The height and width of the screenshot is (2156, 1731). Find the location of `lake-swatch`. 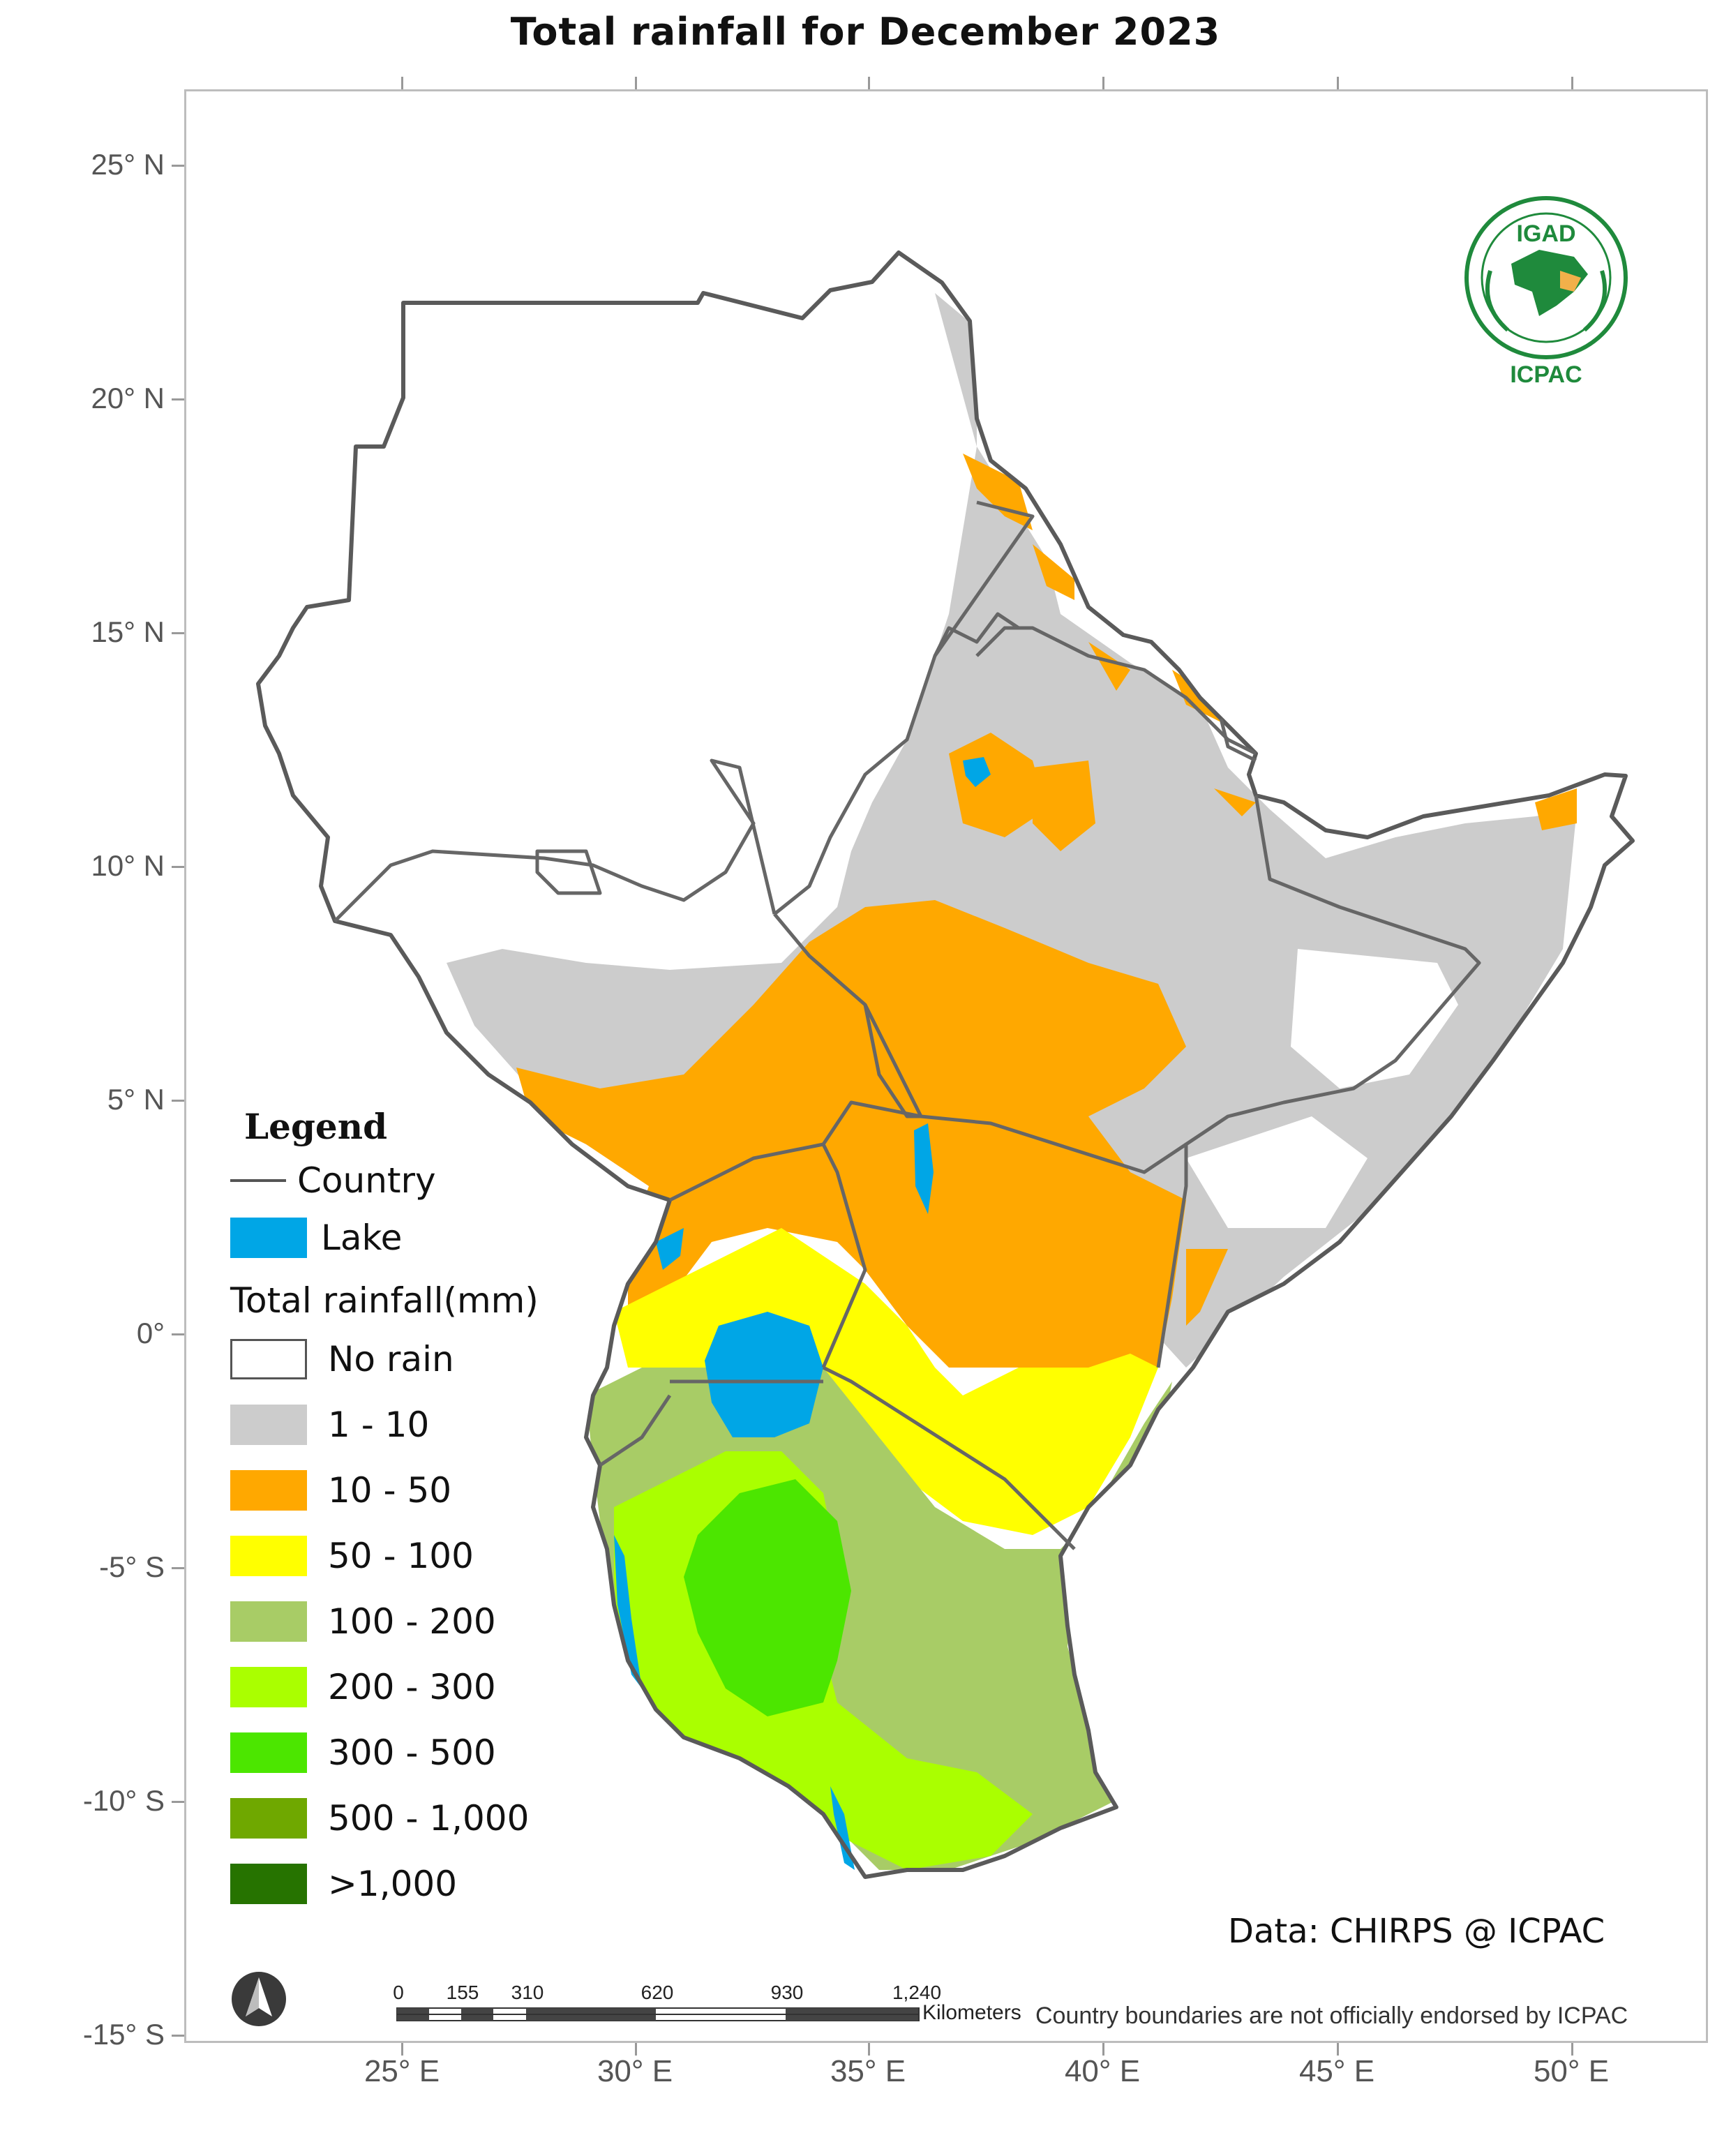

lake-swatch is located at coordinates (268, 1238).